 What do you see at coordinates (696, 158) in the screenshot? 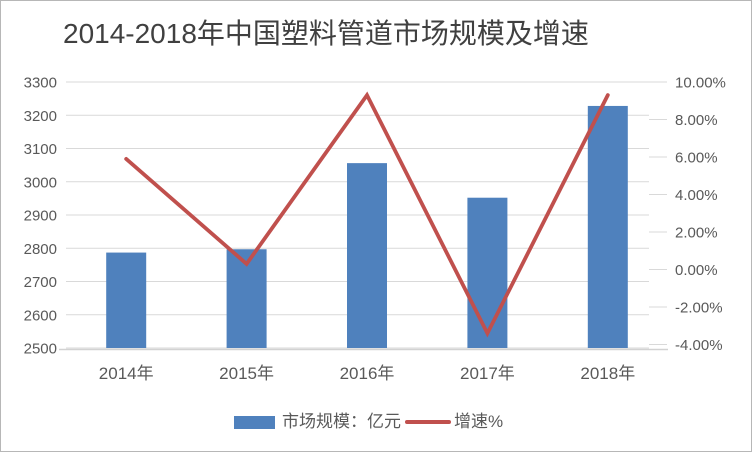
I see `right-axis-tick-label: 6.00%` at bounding box center [696, 158].